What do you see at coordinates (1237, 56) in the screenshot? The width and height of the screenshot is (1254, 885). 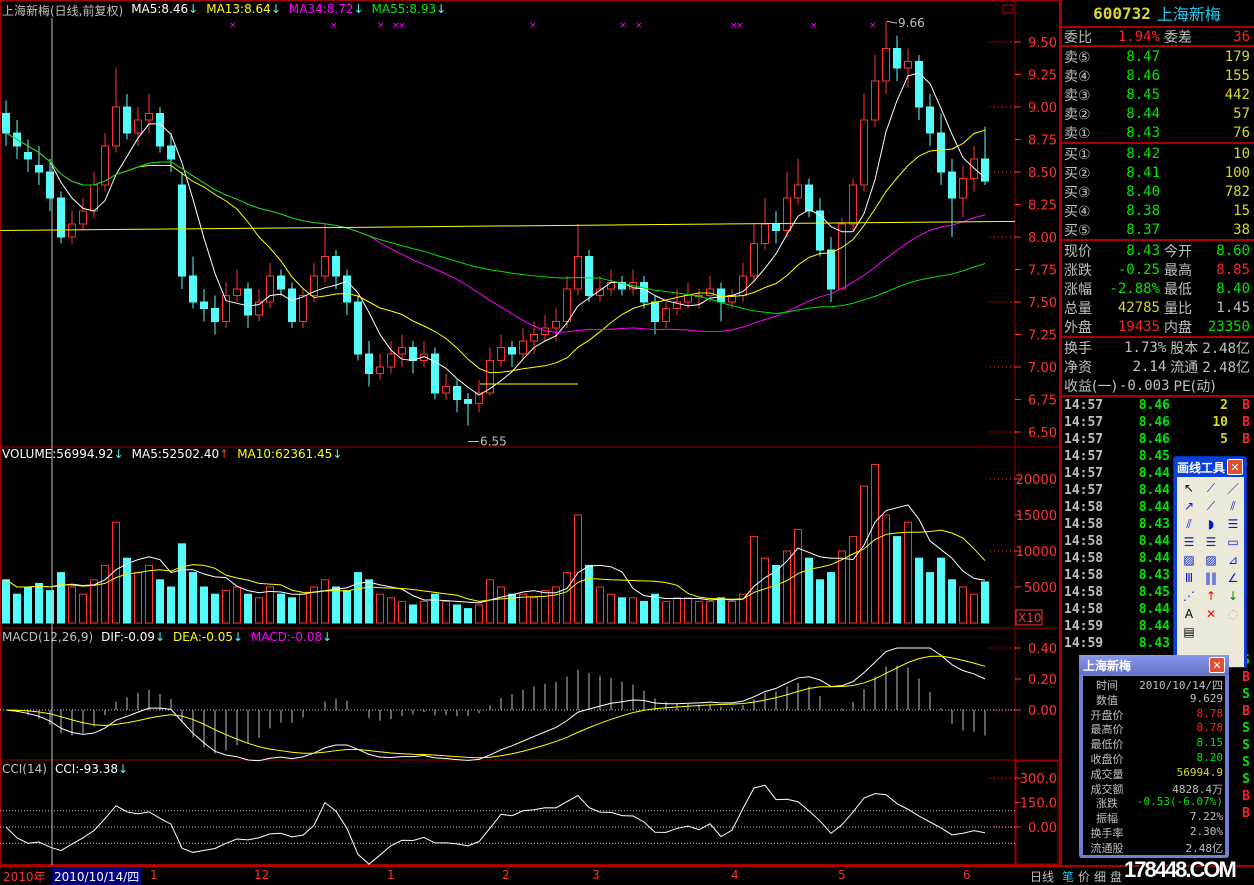 I see `level-volume: 179` at bounding box center [1237, 56].